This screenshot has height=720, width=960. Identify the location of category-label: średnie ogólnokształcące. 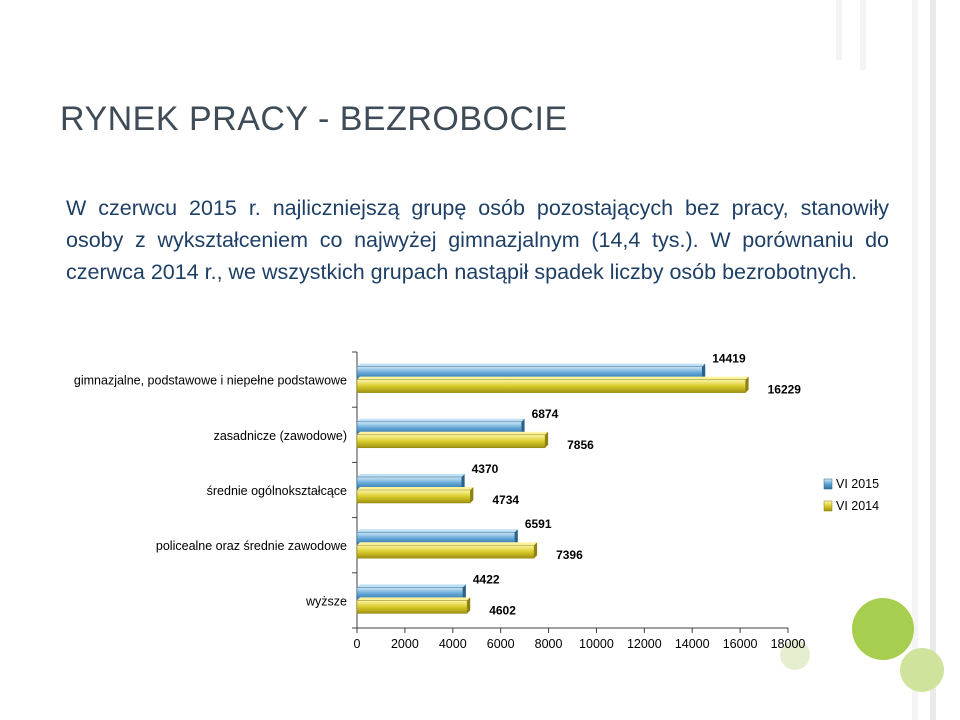
(277, 491).